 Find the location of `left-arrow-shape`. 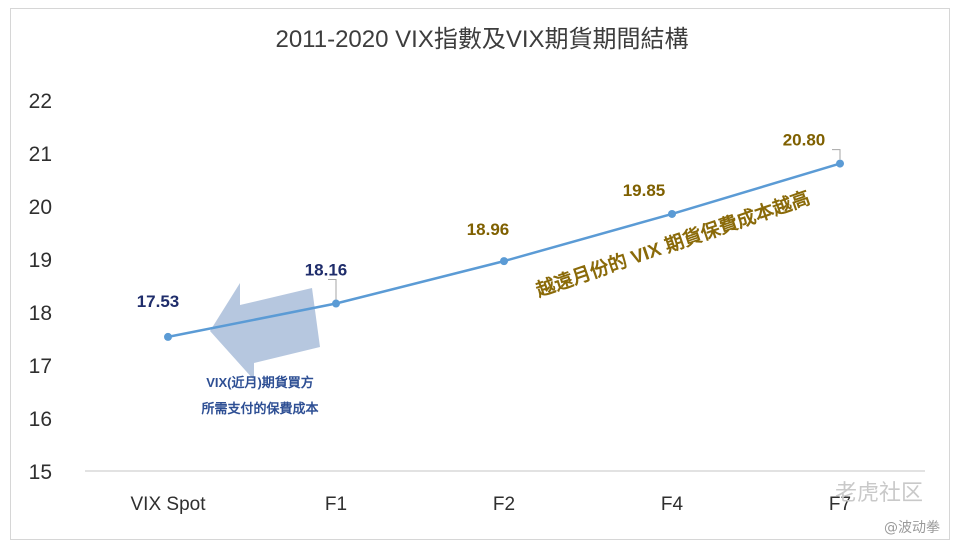

left-arrow-shape is located at coordinates (265, 331).